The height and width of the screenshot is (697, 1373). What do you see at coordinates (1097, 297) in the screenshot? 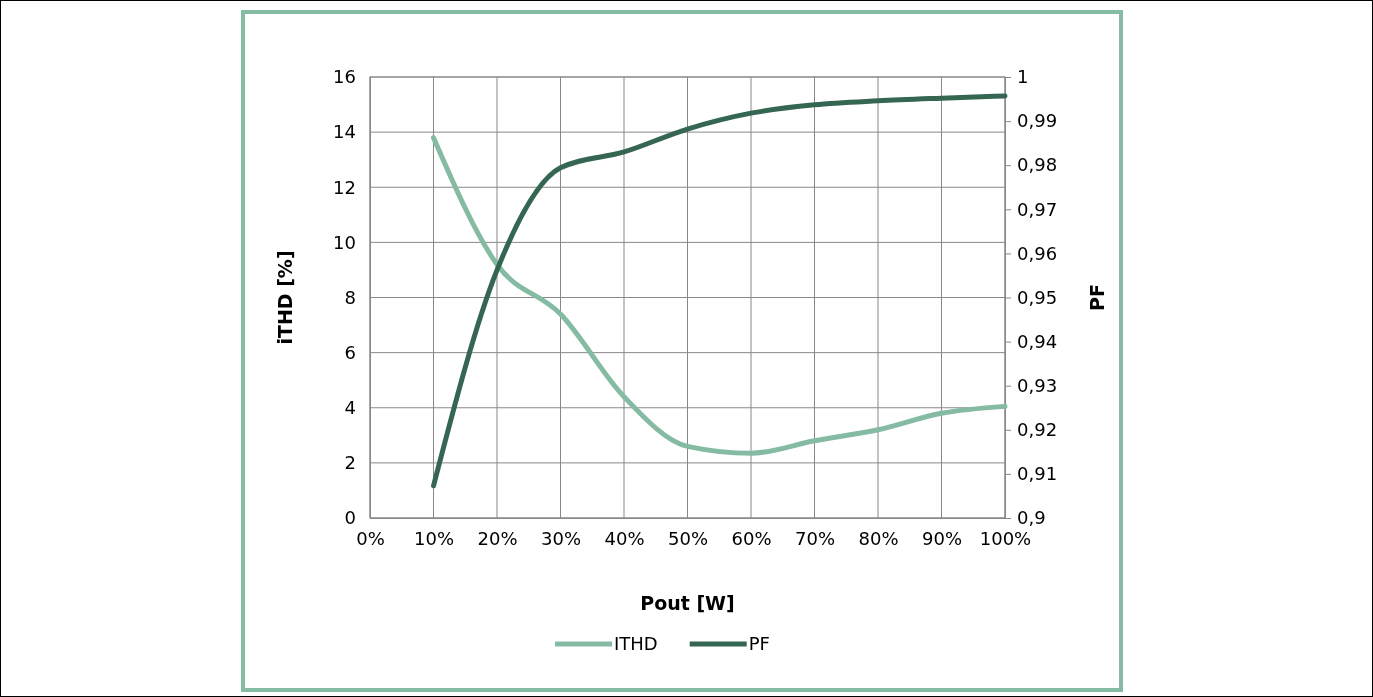
I see `y2-axis-title: PF` at bounding box center [1097, 297].